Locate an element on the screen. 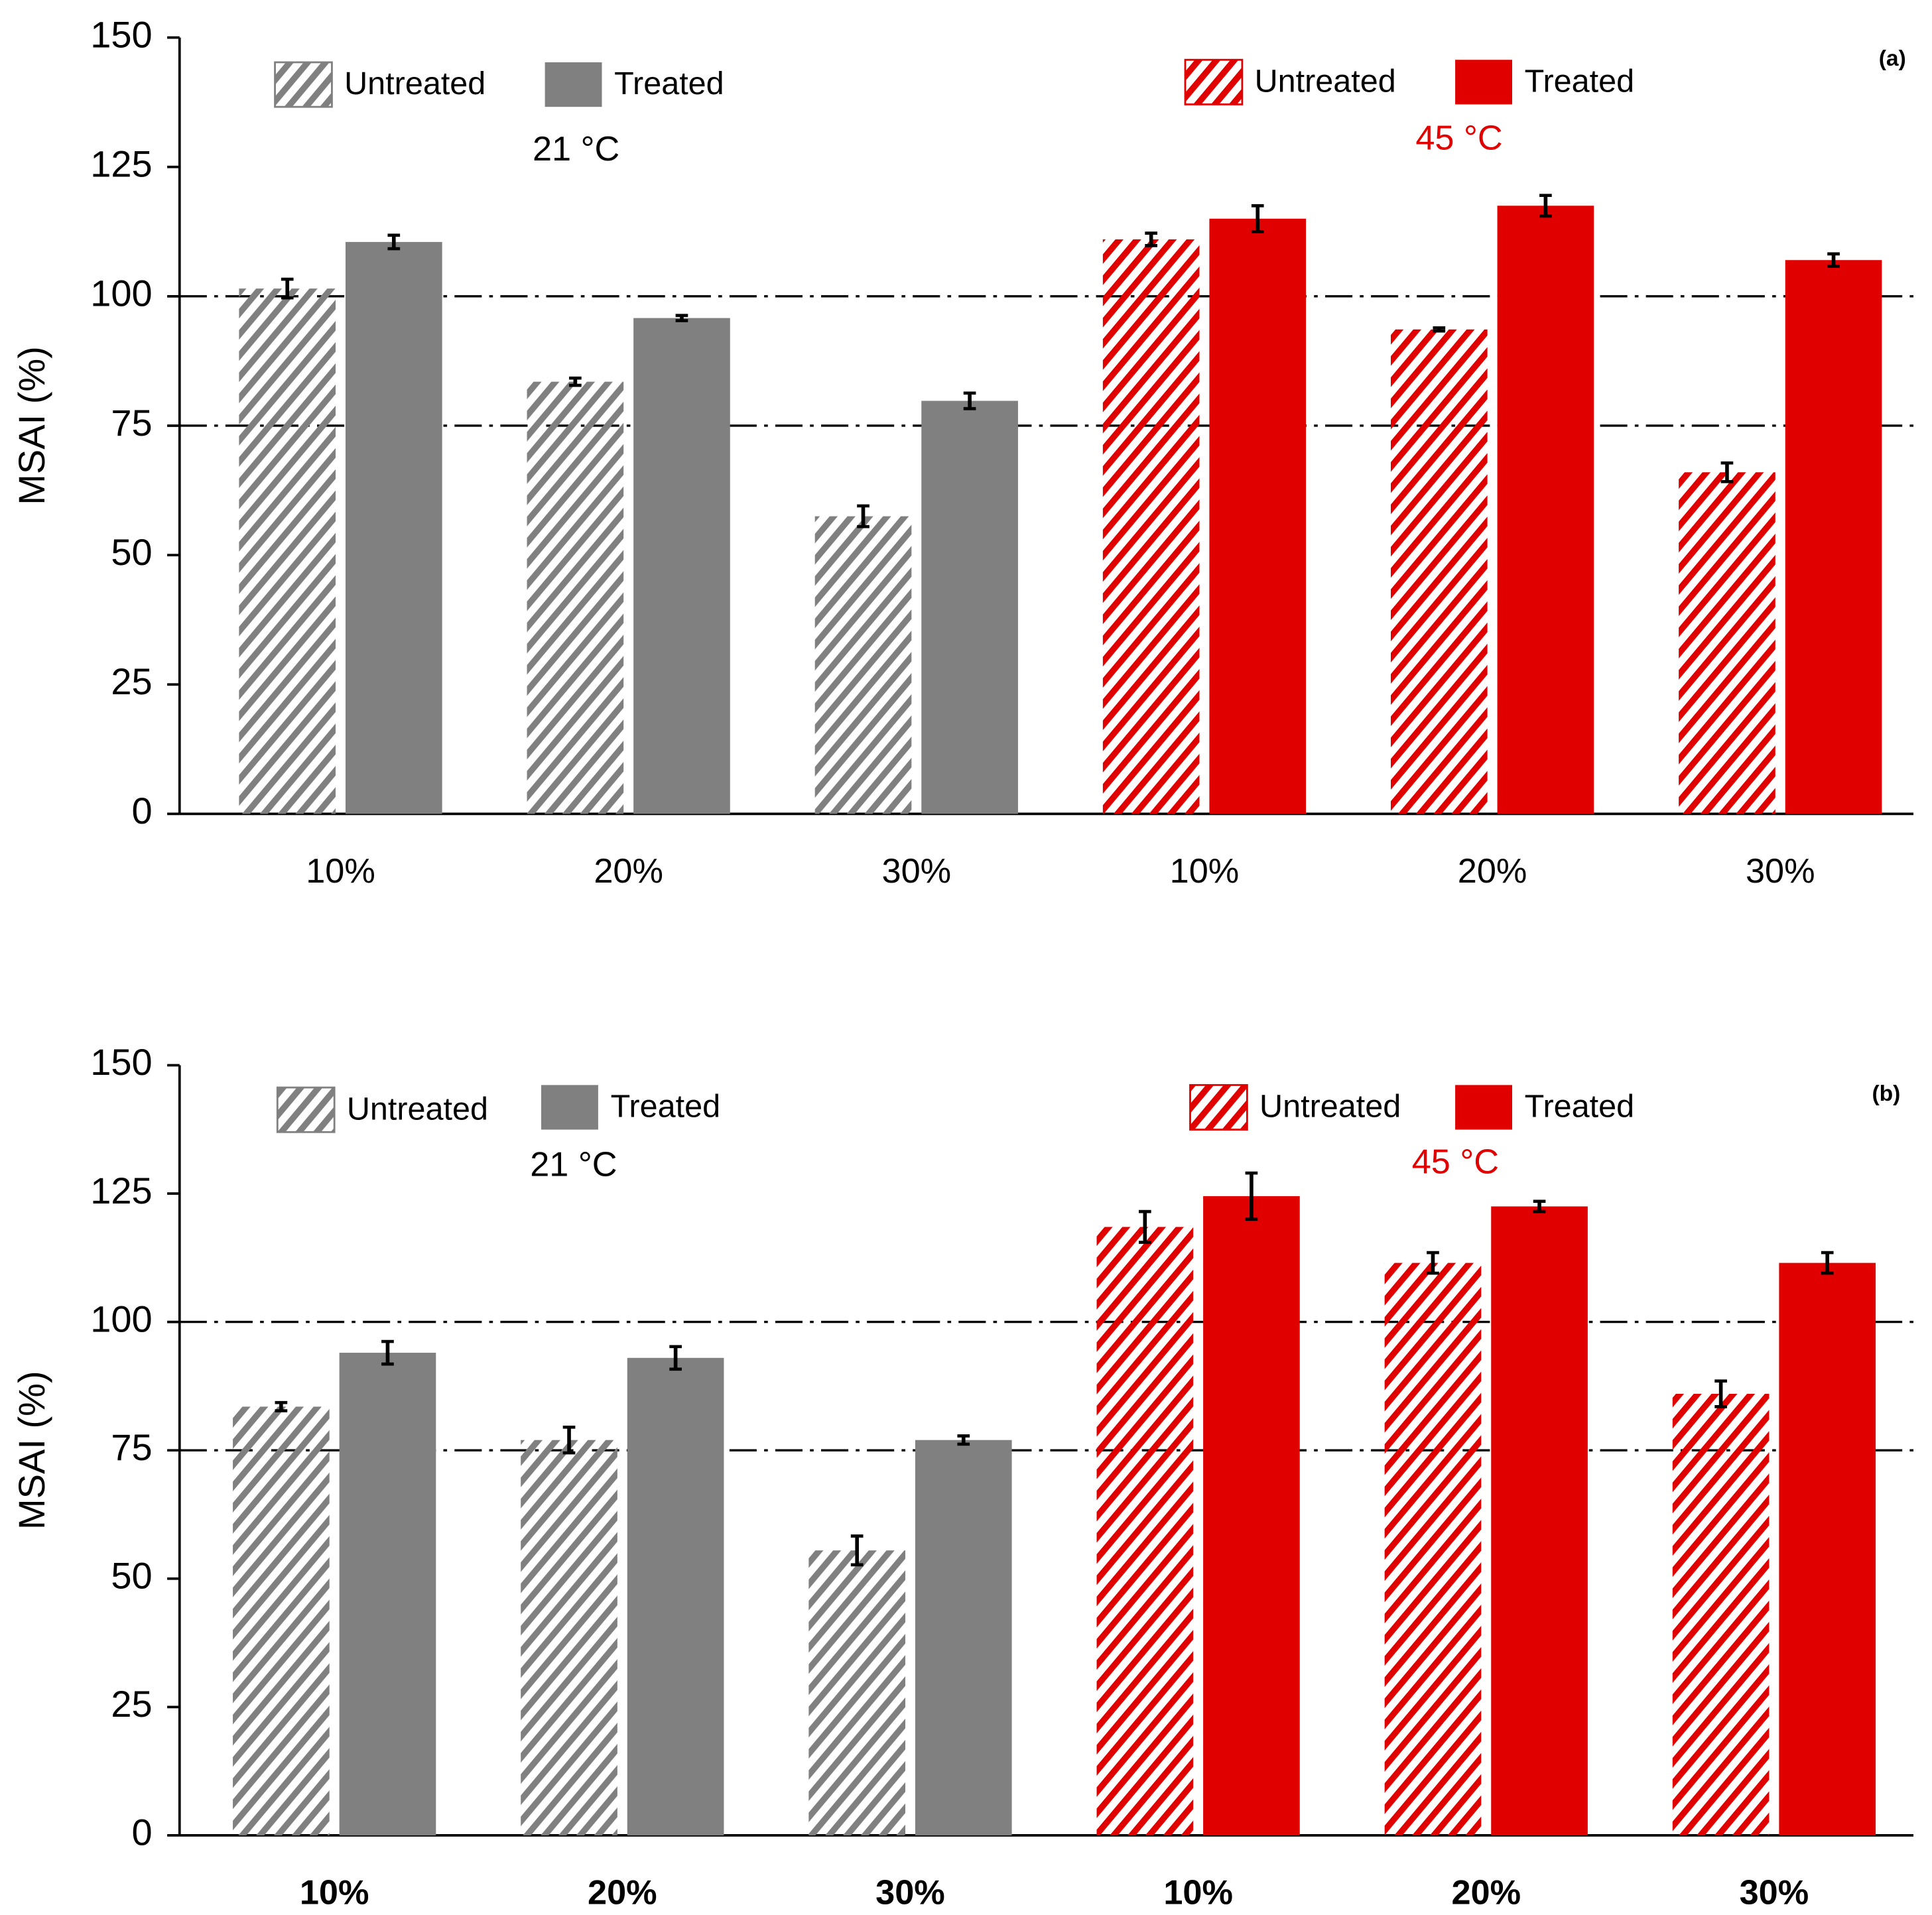 Image resolution: width=1932 pixels, height=1915 pixels. panel-label: (a) is located at coordinates (1893, 58).